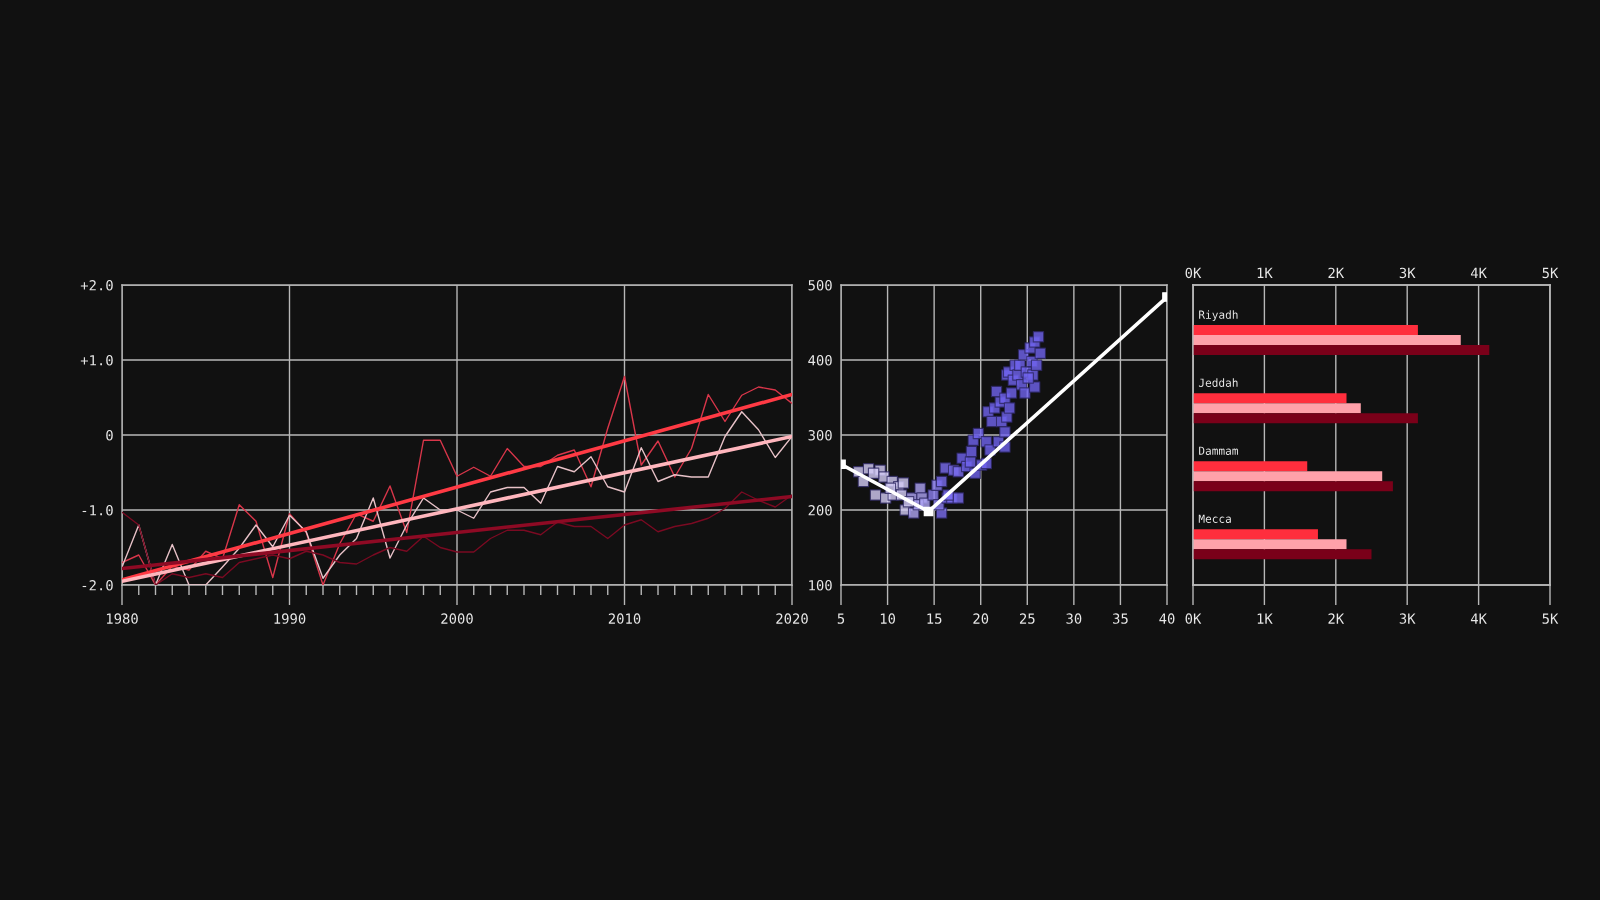 The image size is (1600, 900). I want to click on x-tick-label: 2020, so click(792, 618).